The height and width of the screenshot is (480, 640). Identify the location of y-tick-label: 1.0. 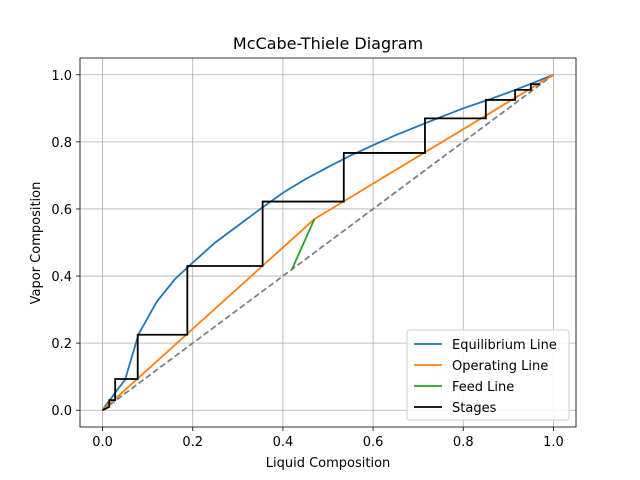
(61, 76).